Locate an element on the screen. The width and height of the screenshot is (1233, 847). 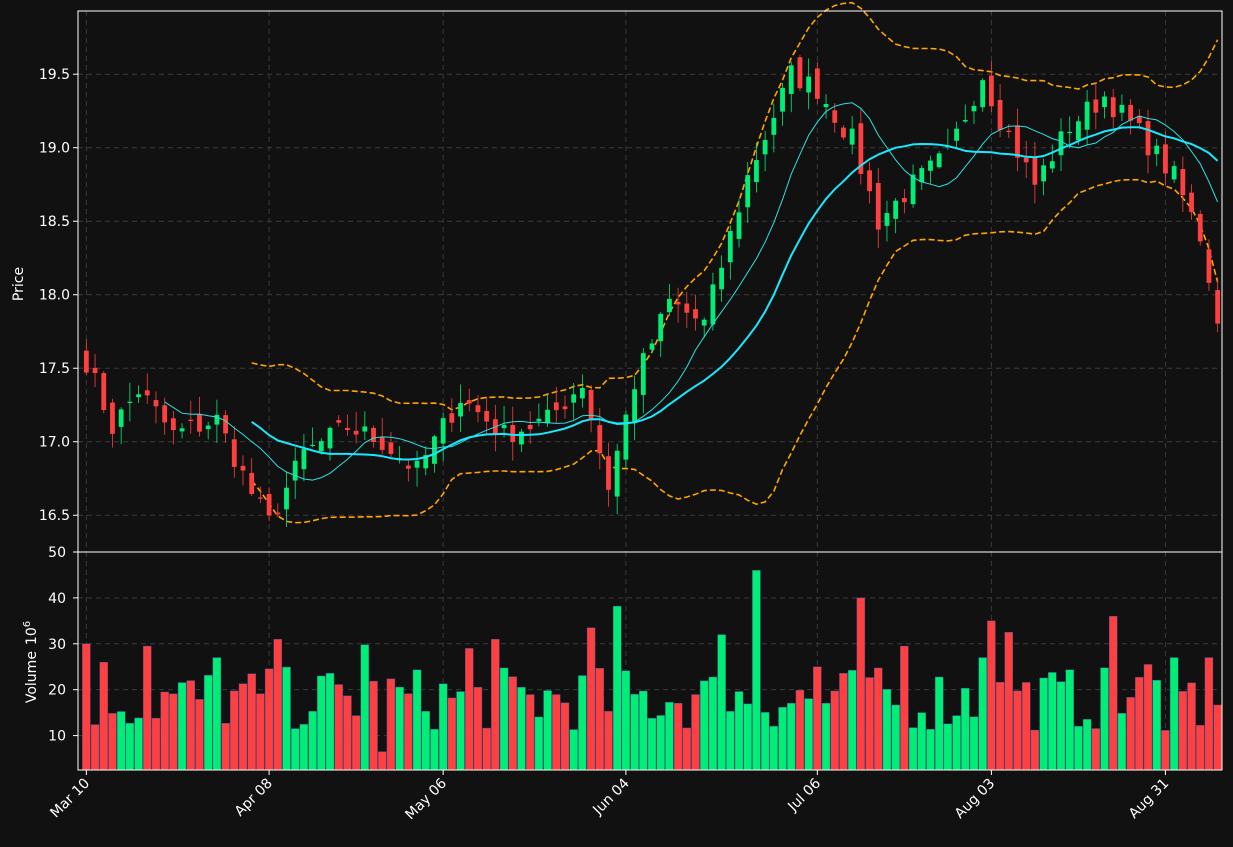
price-tick-label: 18.0 is located at coordinates (54, 296).